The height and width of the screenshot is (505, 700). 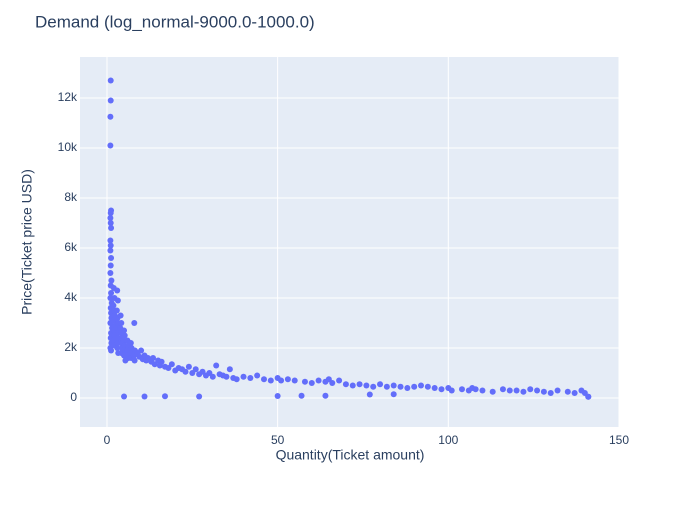 What do you see at coordinates (448, 440) in the screenshot?
I see `x-tick-label: 100` at bounding box center [448, 440].